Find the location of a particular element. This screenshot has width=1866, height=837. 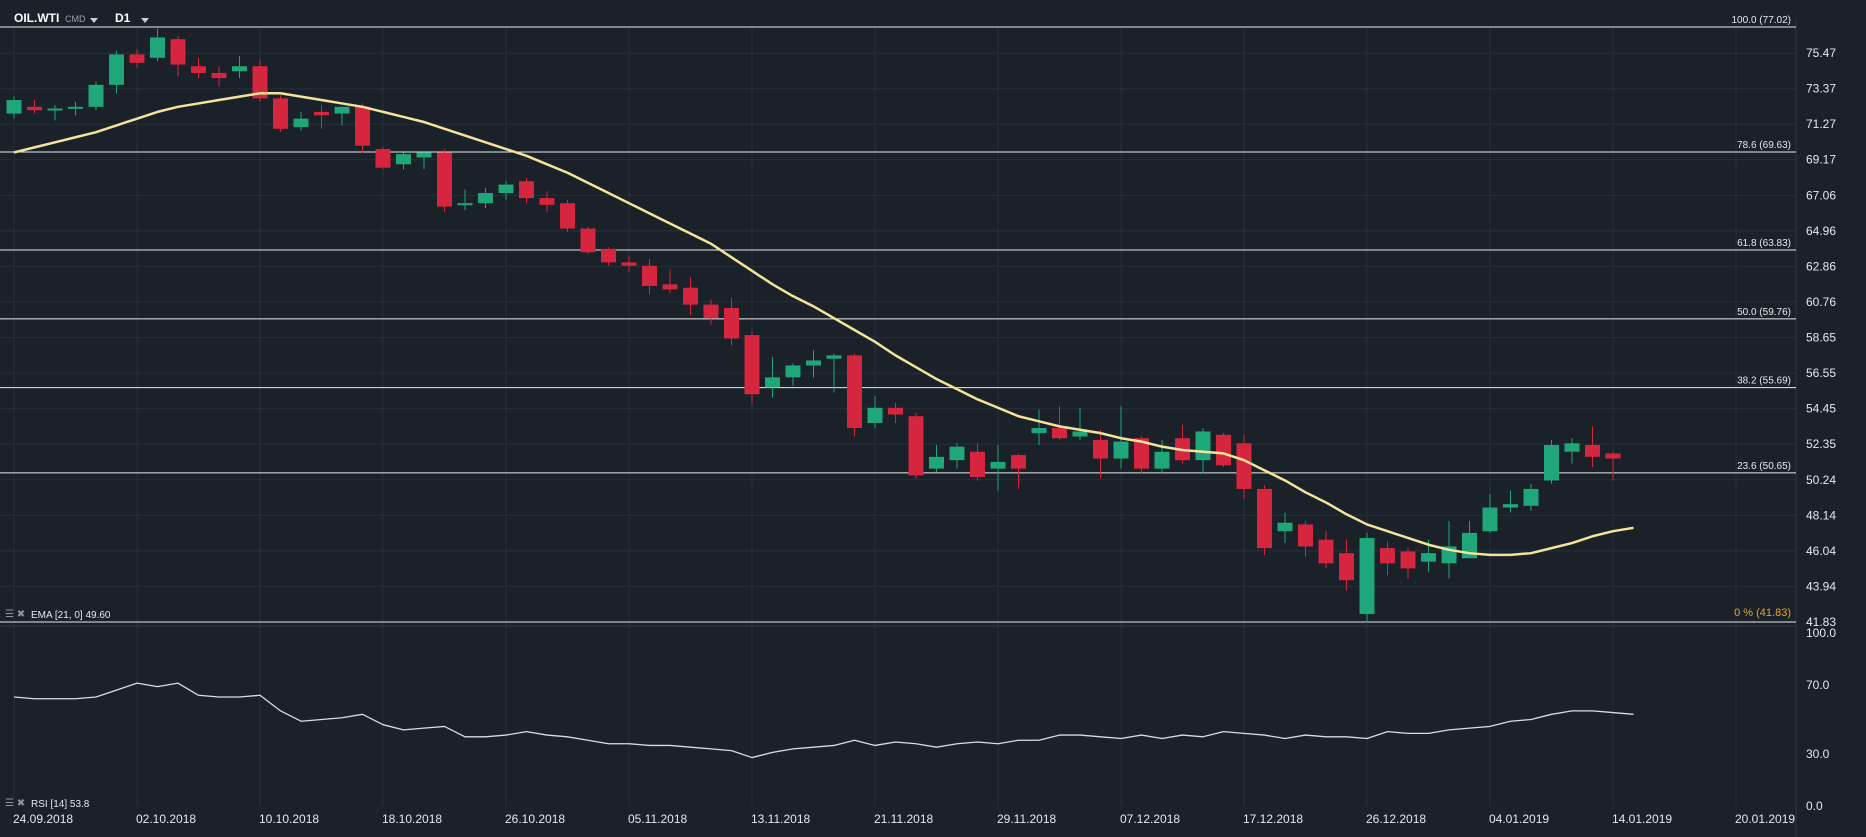

price-tick-label: 71.27 is located at coordinates (1821, 124).